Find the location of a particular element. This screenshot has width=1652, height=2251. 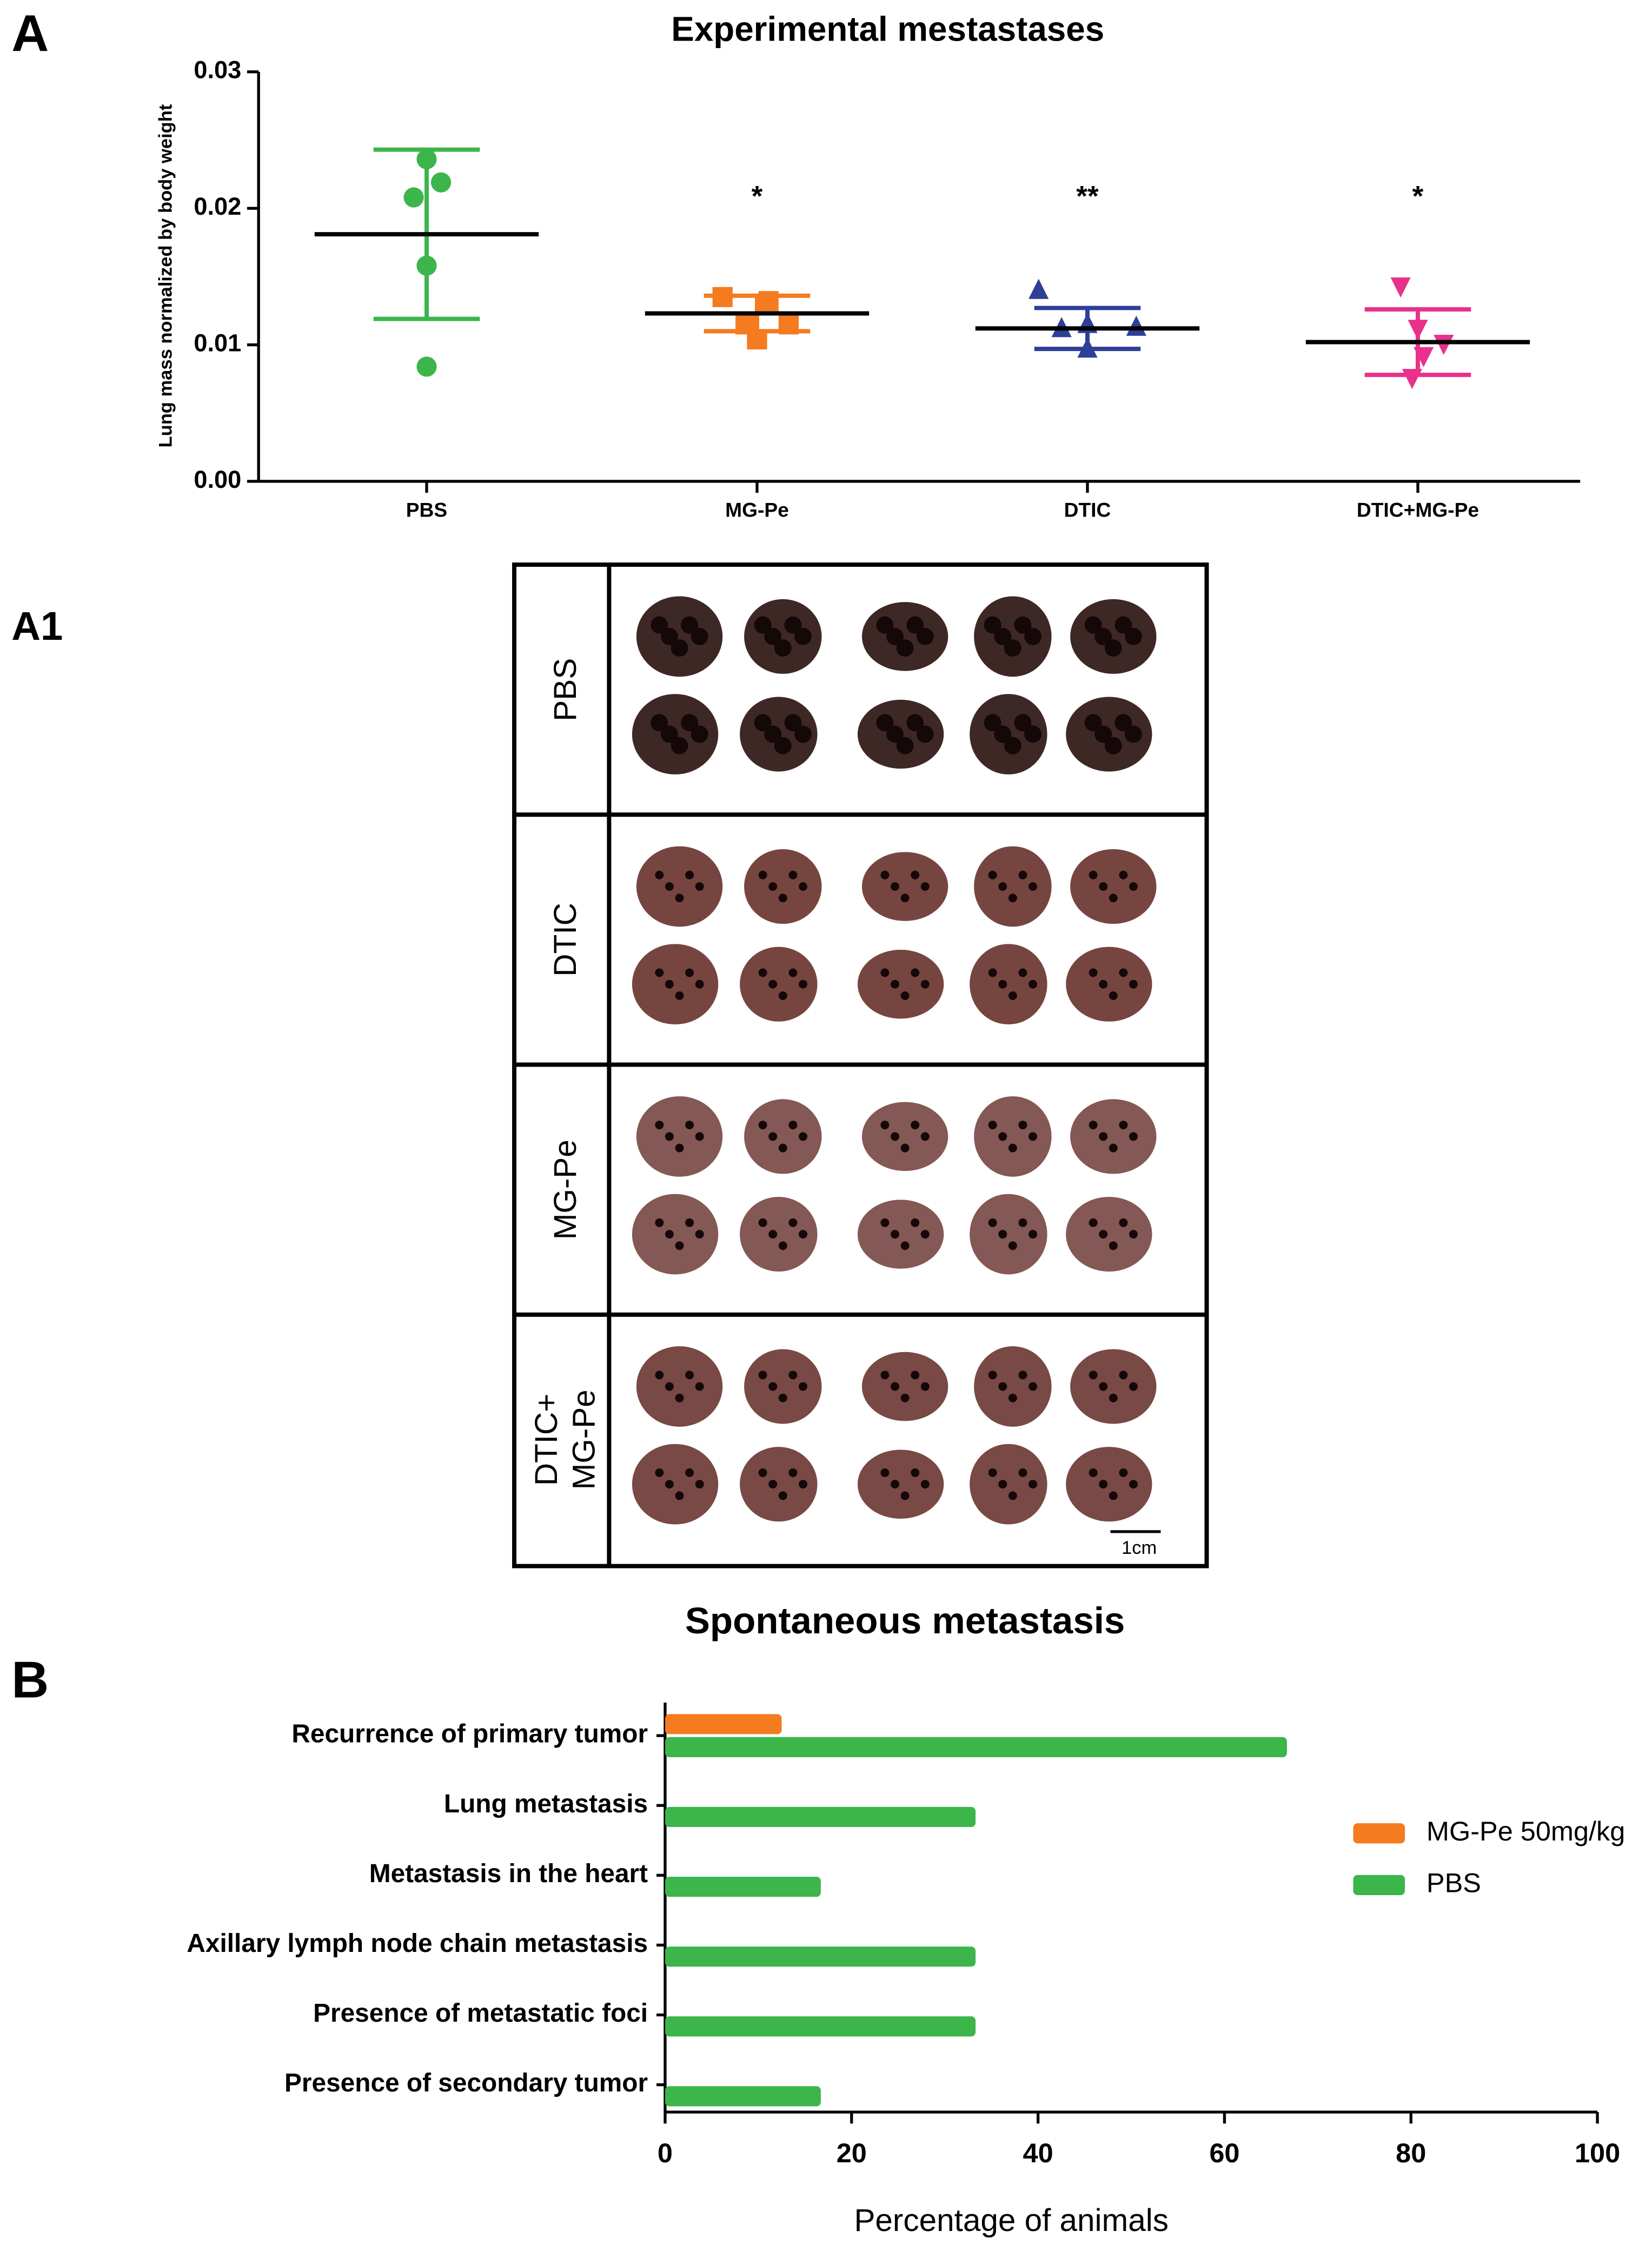

y-tick-label: Recurrence of primary tumor is located at coordinates (469, 1735).